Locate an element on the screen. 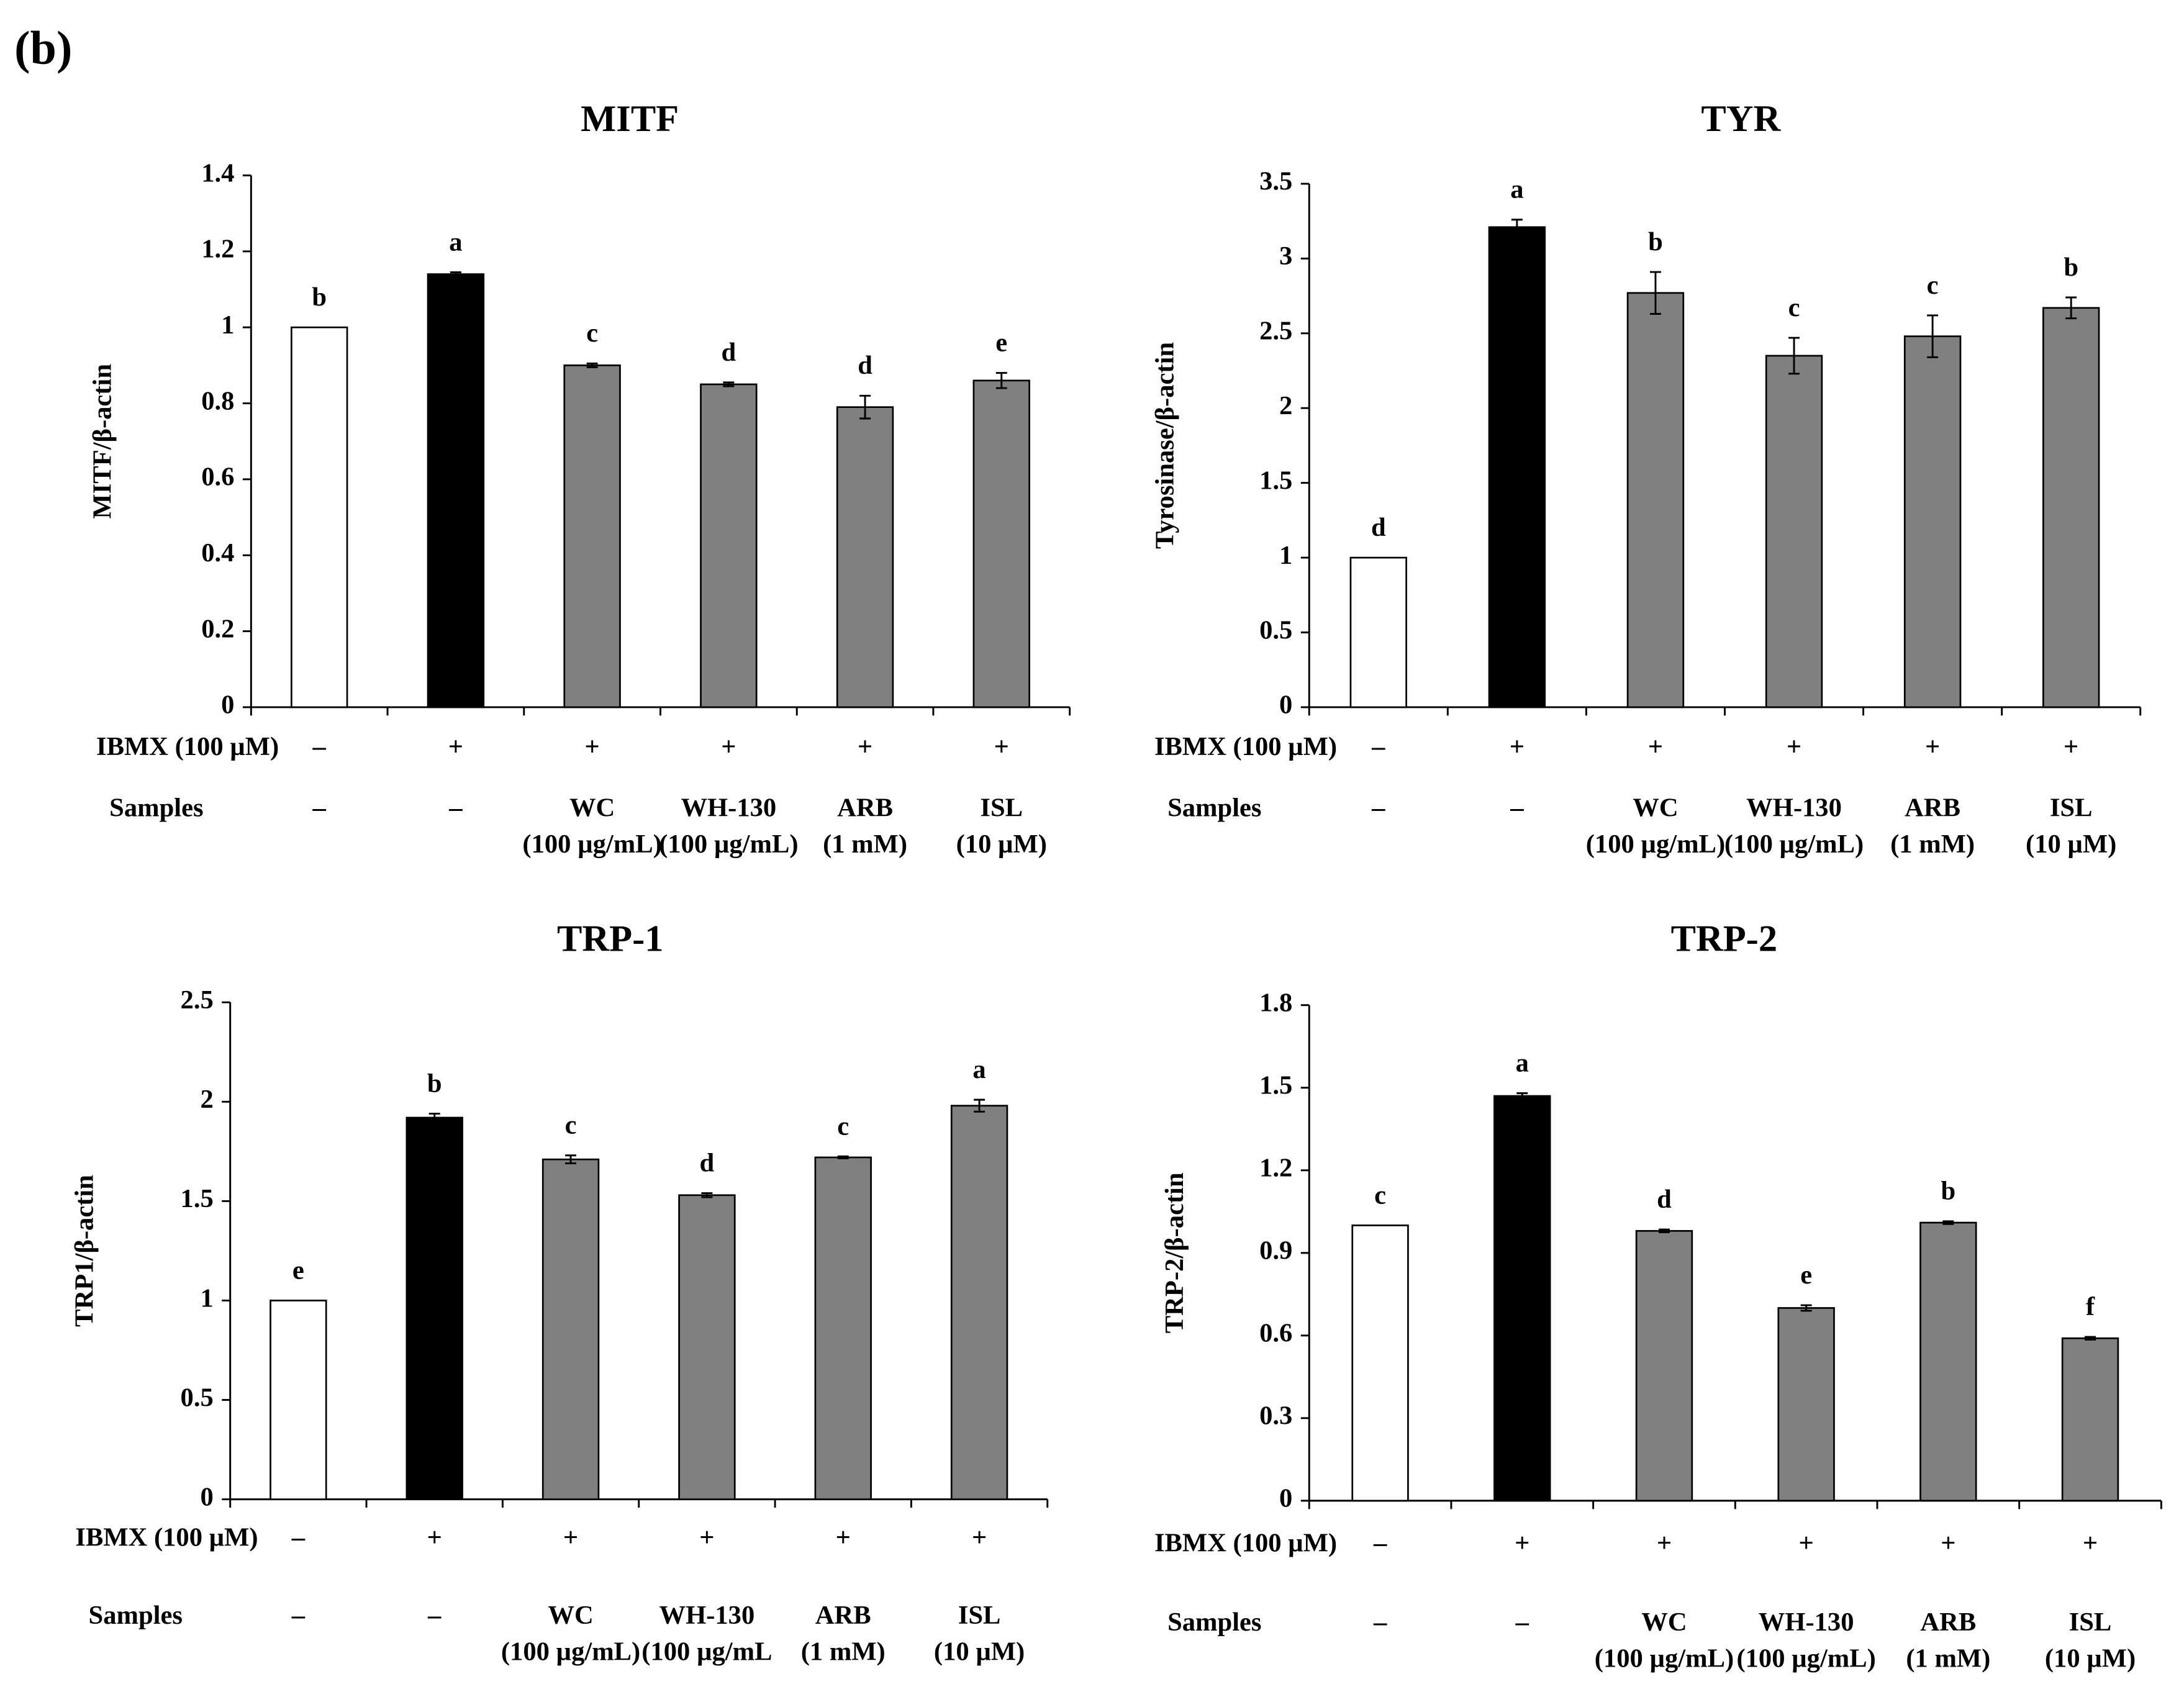 The width and height of the screenshot is (2184, 1697). y-tick-label: 1 is located at coordinates (207, 1298).